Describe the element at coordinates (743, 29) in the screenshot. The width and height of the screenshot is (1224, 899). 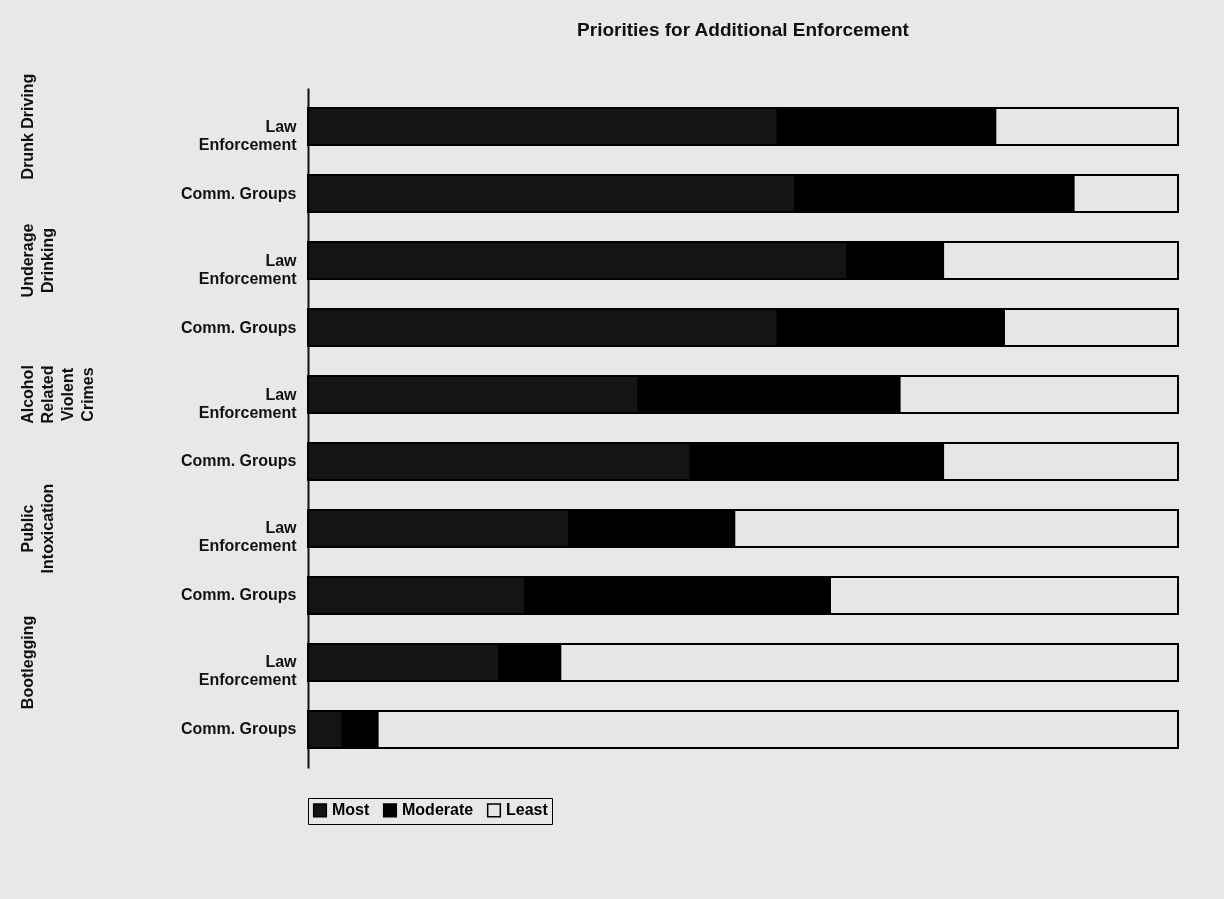
I see `chart-title: Priorities for Additional Enforcement` at that location.